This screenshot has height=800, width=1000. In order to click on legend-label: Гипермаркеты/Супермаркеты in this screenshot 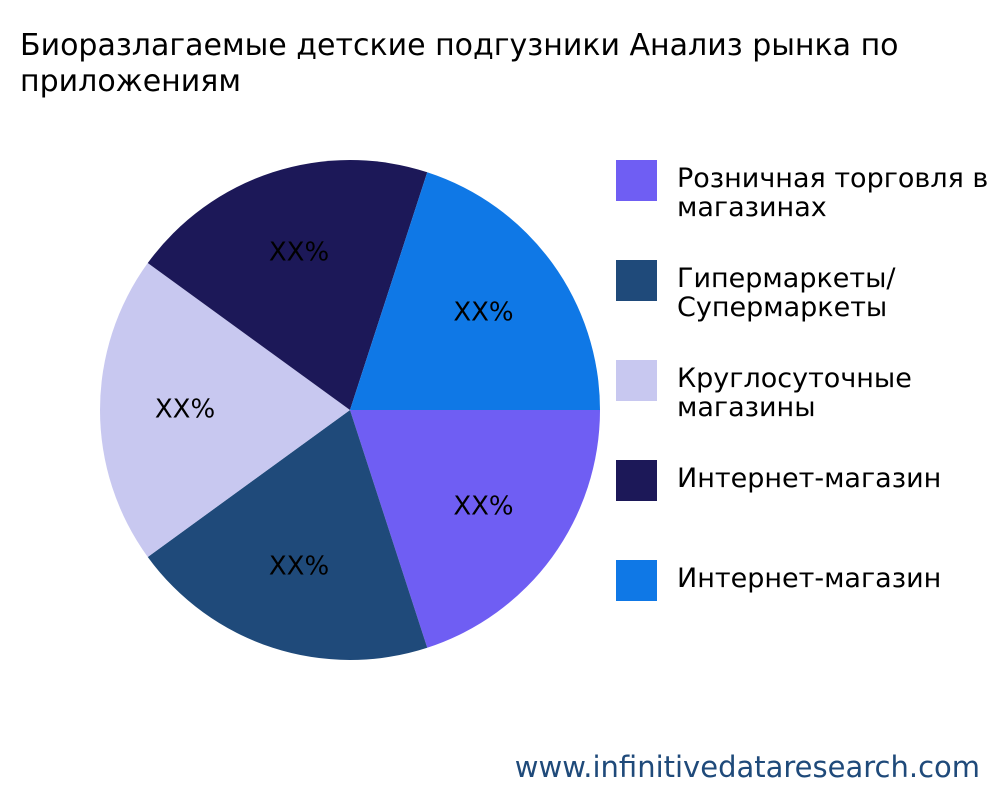, I will do `click(786, 293)`.